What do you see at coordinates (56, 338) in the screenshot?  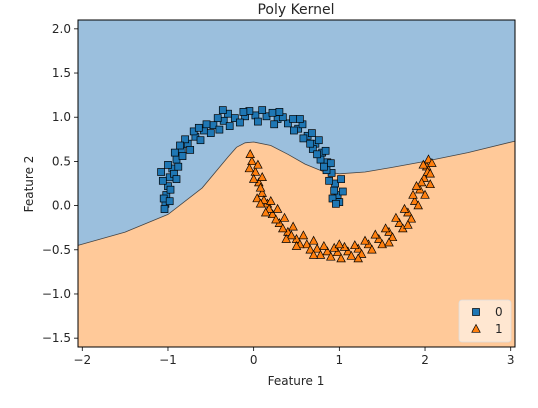 I see `y-tick-label: −1.5` at bounding box center [56, 338].